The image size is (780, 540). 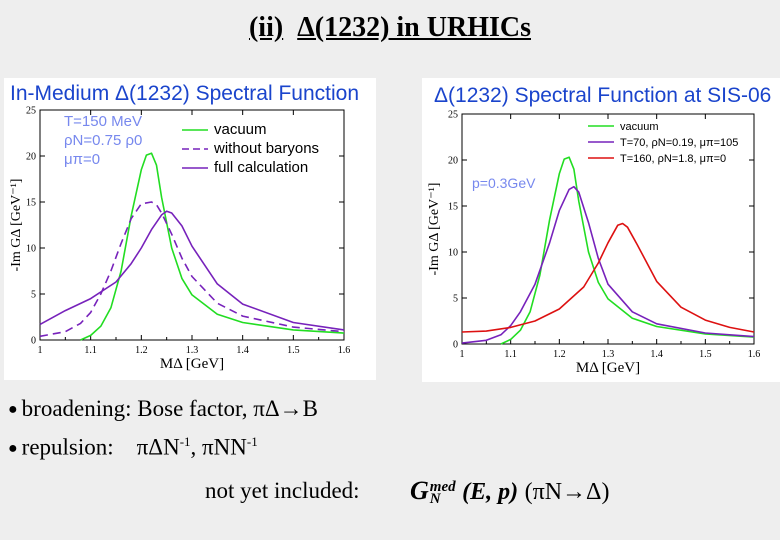 What do you see at coordinates (442, 487) in the screenshot?
I see `formula-sup: med` at bounding box center [442, 487].